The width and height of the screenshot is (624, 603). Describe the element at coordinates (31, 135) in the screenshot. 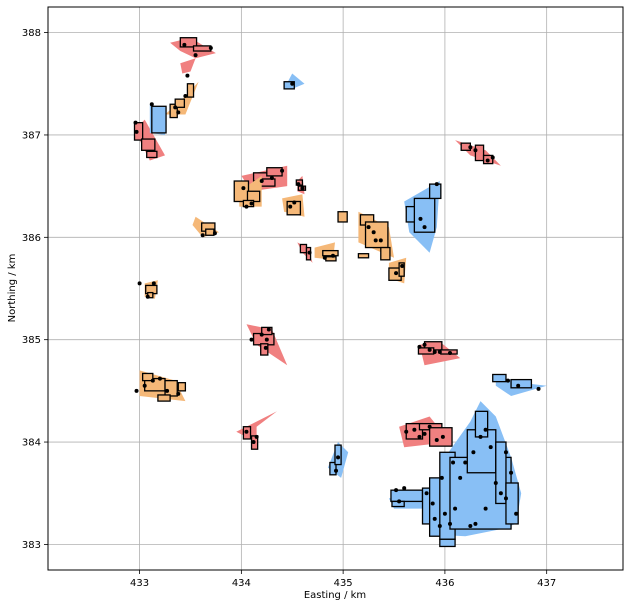

I see `y-tick-label: 387` at that location.